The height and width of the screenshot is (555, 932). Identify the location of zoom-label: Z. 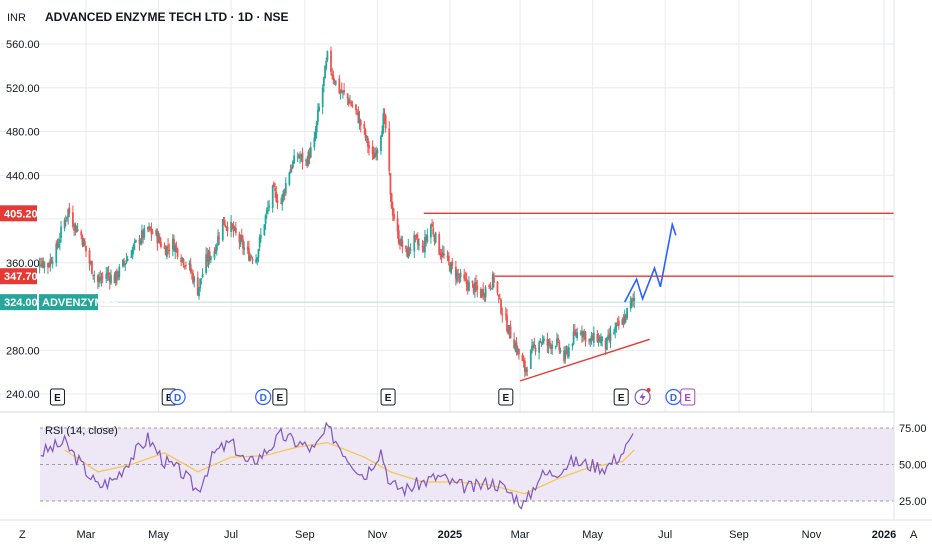
(22, 535).